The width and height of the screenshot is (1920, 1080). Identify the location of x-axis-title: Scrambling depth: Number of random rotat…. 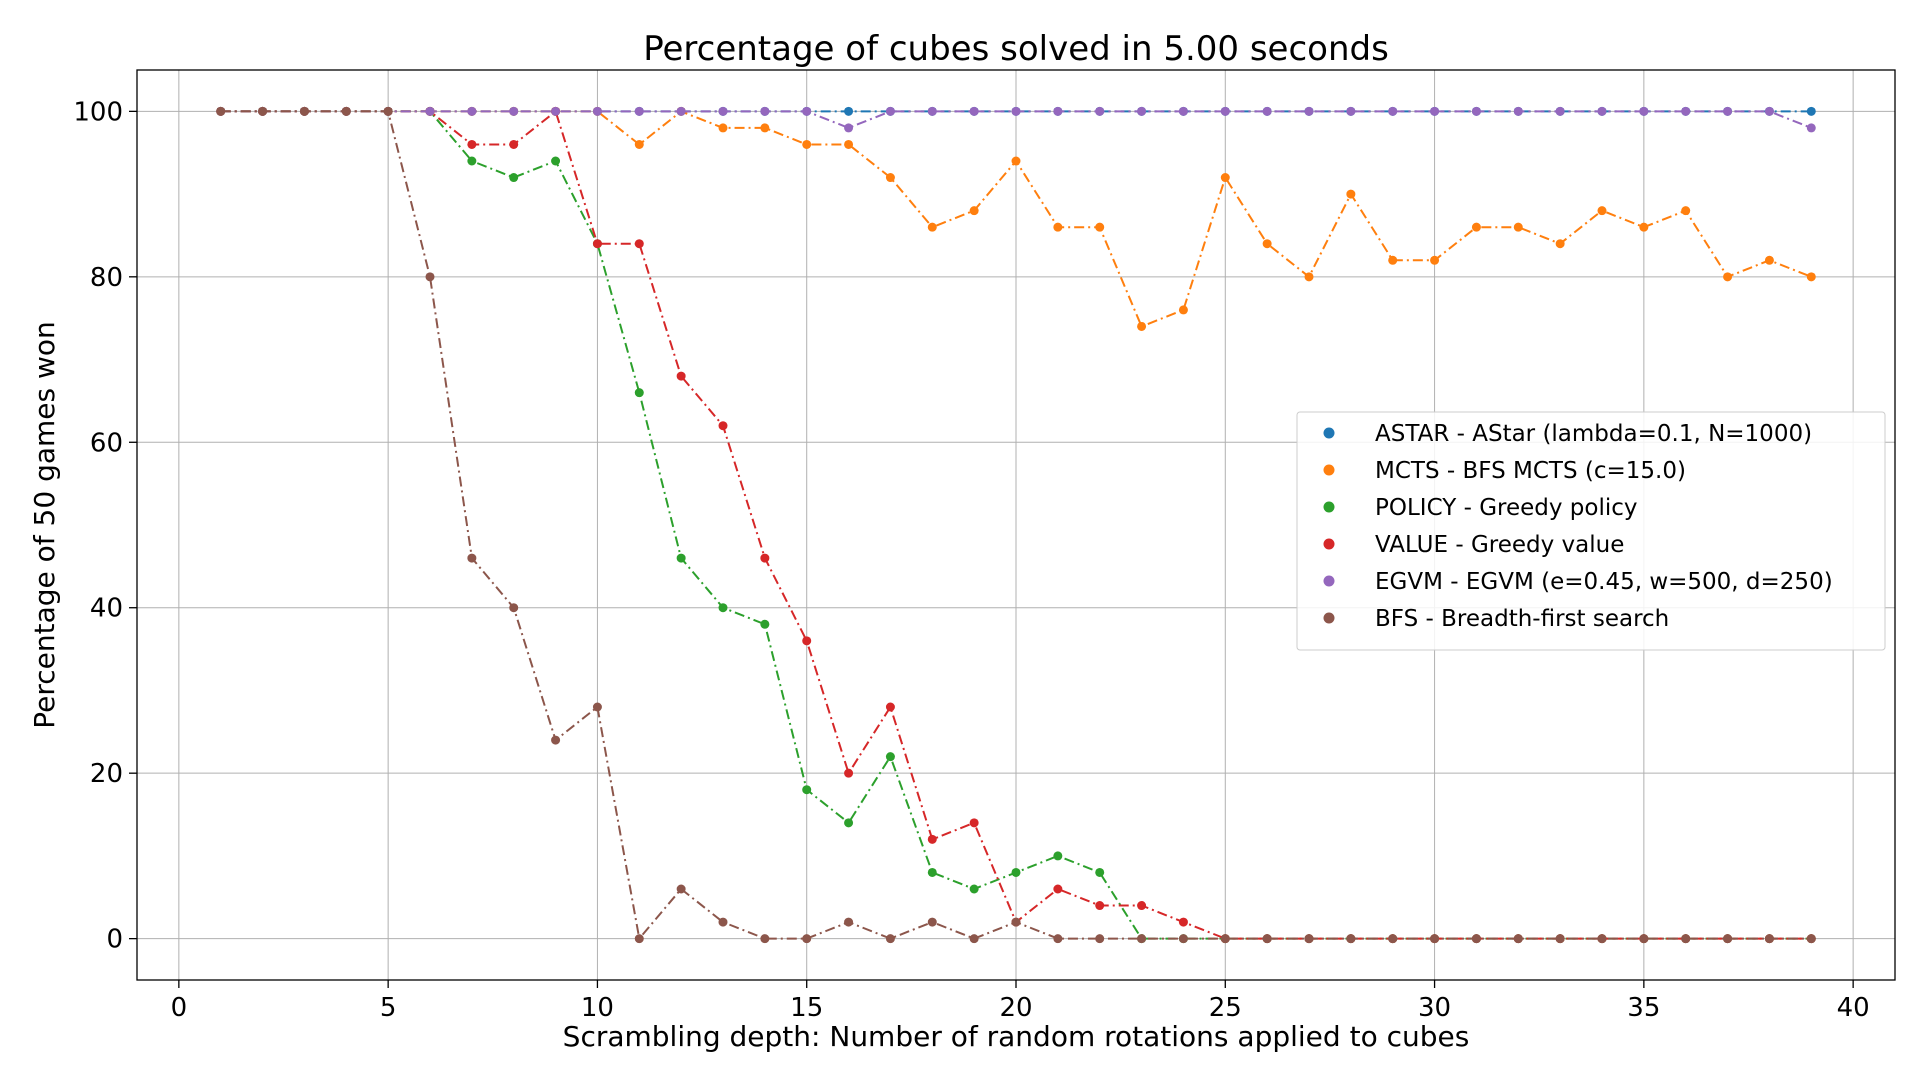
(1016, 1036).